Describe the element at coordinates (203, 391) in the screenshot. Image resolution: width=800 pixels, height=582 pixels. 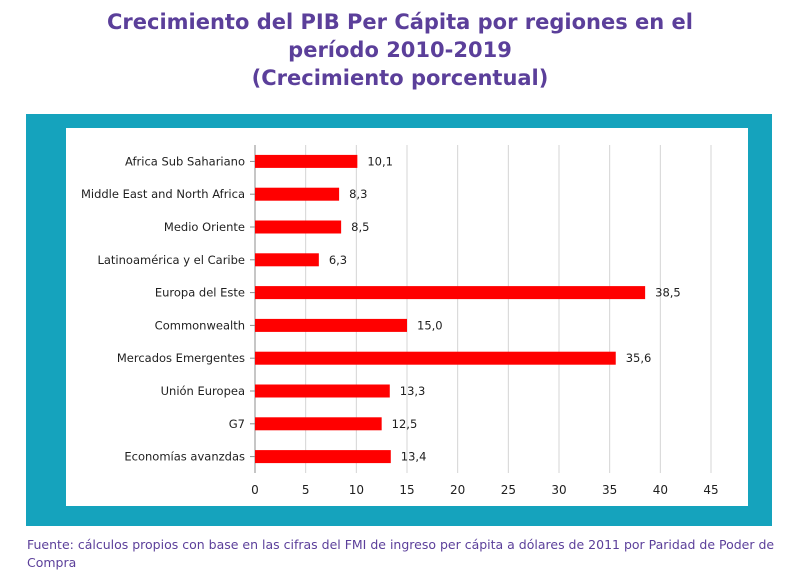
I see `category-label: Unión Europea` at that location.